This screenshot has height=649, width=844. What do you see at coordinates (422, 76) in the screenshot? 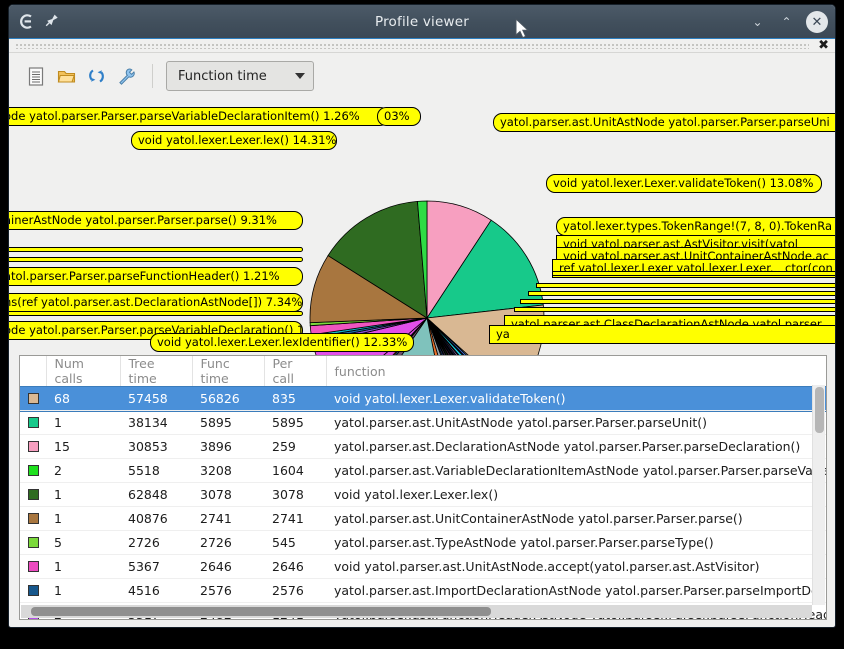
I see `toolbar: Function time` at bounding box center [422, 76].